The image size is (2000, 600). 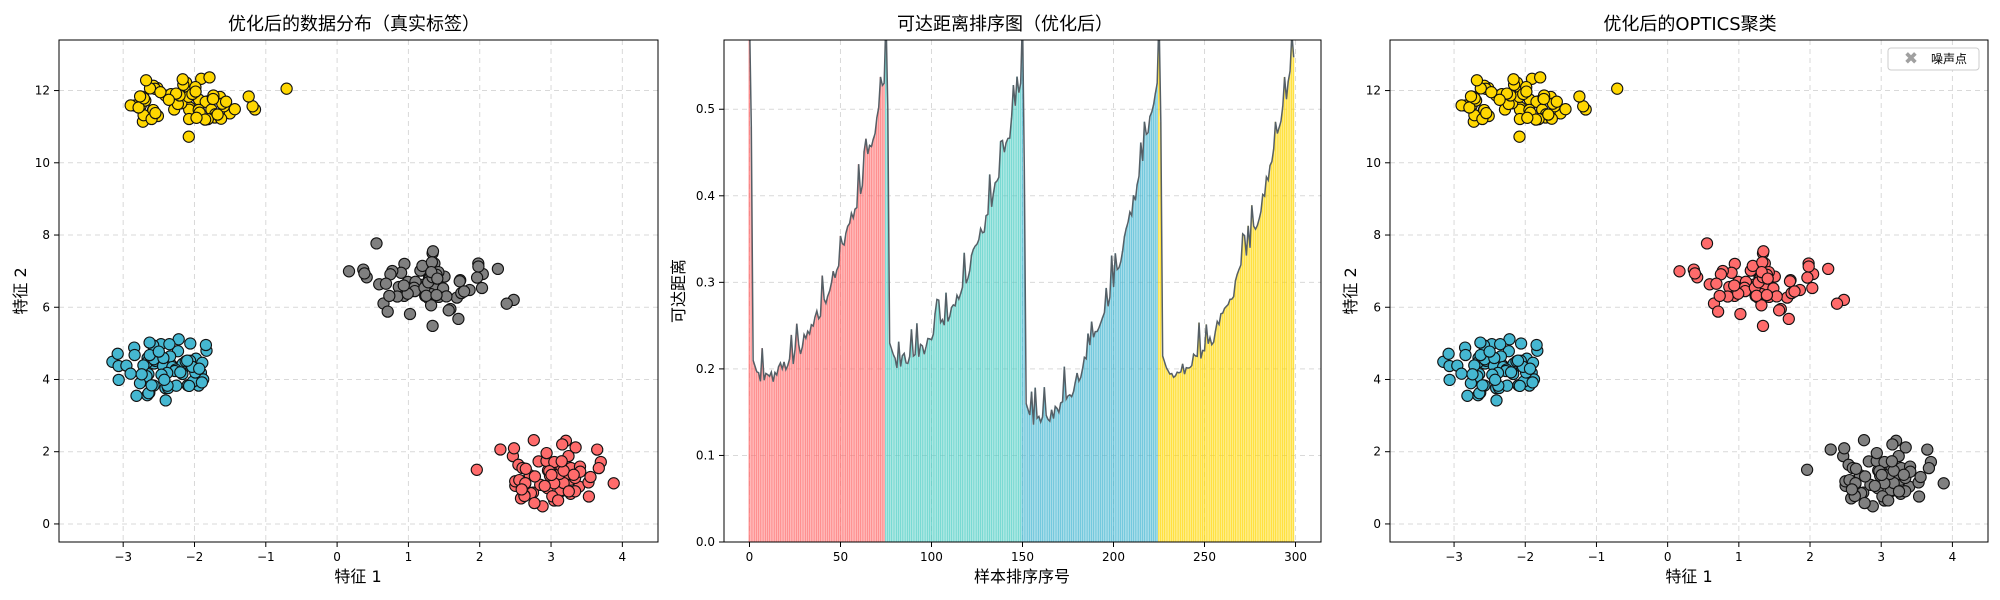 What do you see at coordinates (354, 24) in the screenshot?
I see `panel-title: 优化后的数据分布（真实标签）` at bounding box center [354, 24].